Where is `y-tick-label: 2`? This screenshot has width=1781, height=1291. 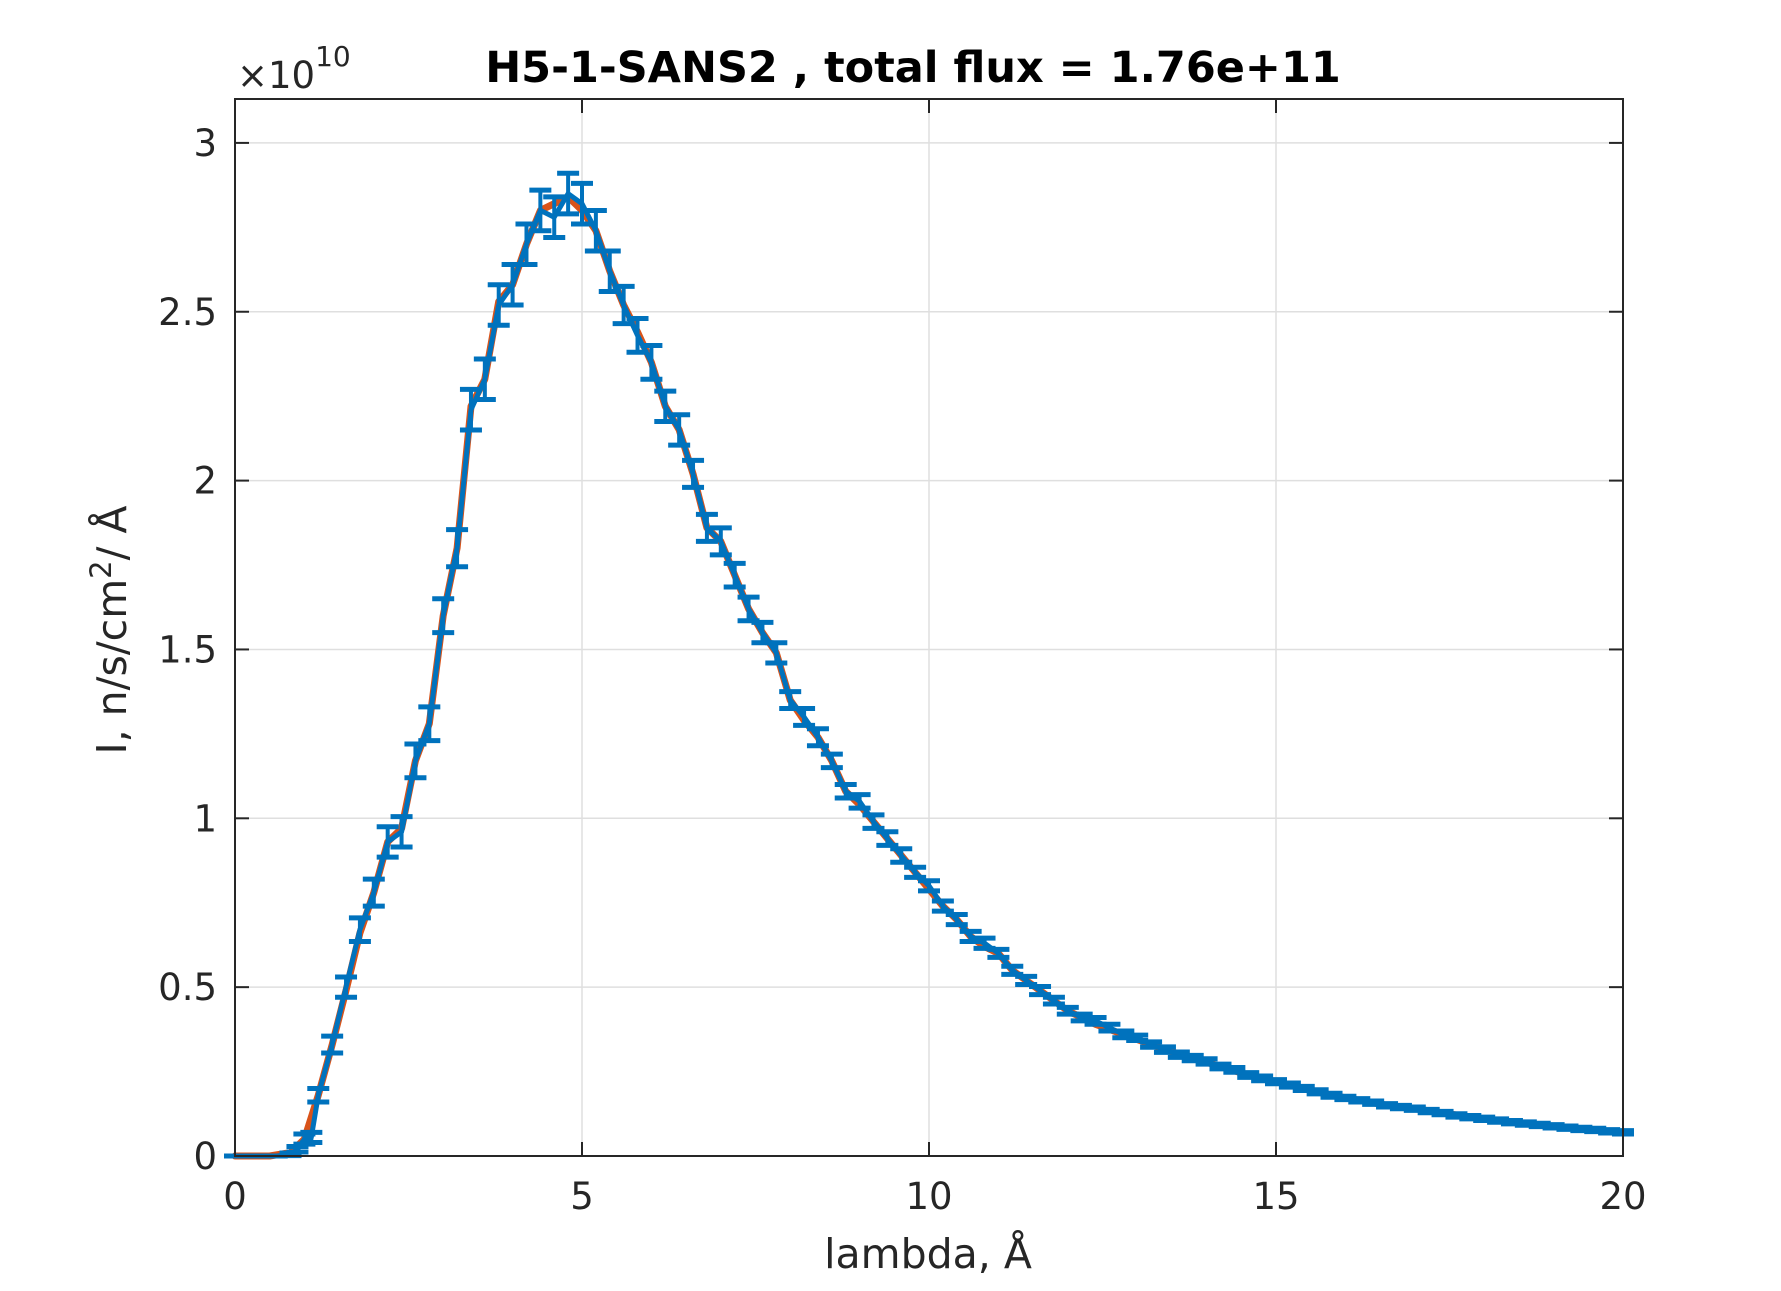 y-tick-label: 2 is located at coordinates (205, 481).